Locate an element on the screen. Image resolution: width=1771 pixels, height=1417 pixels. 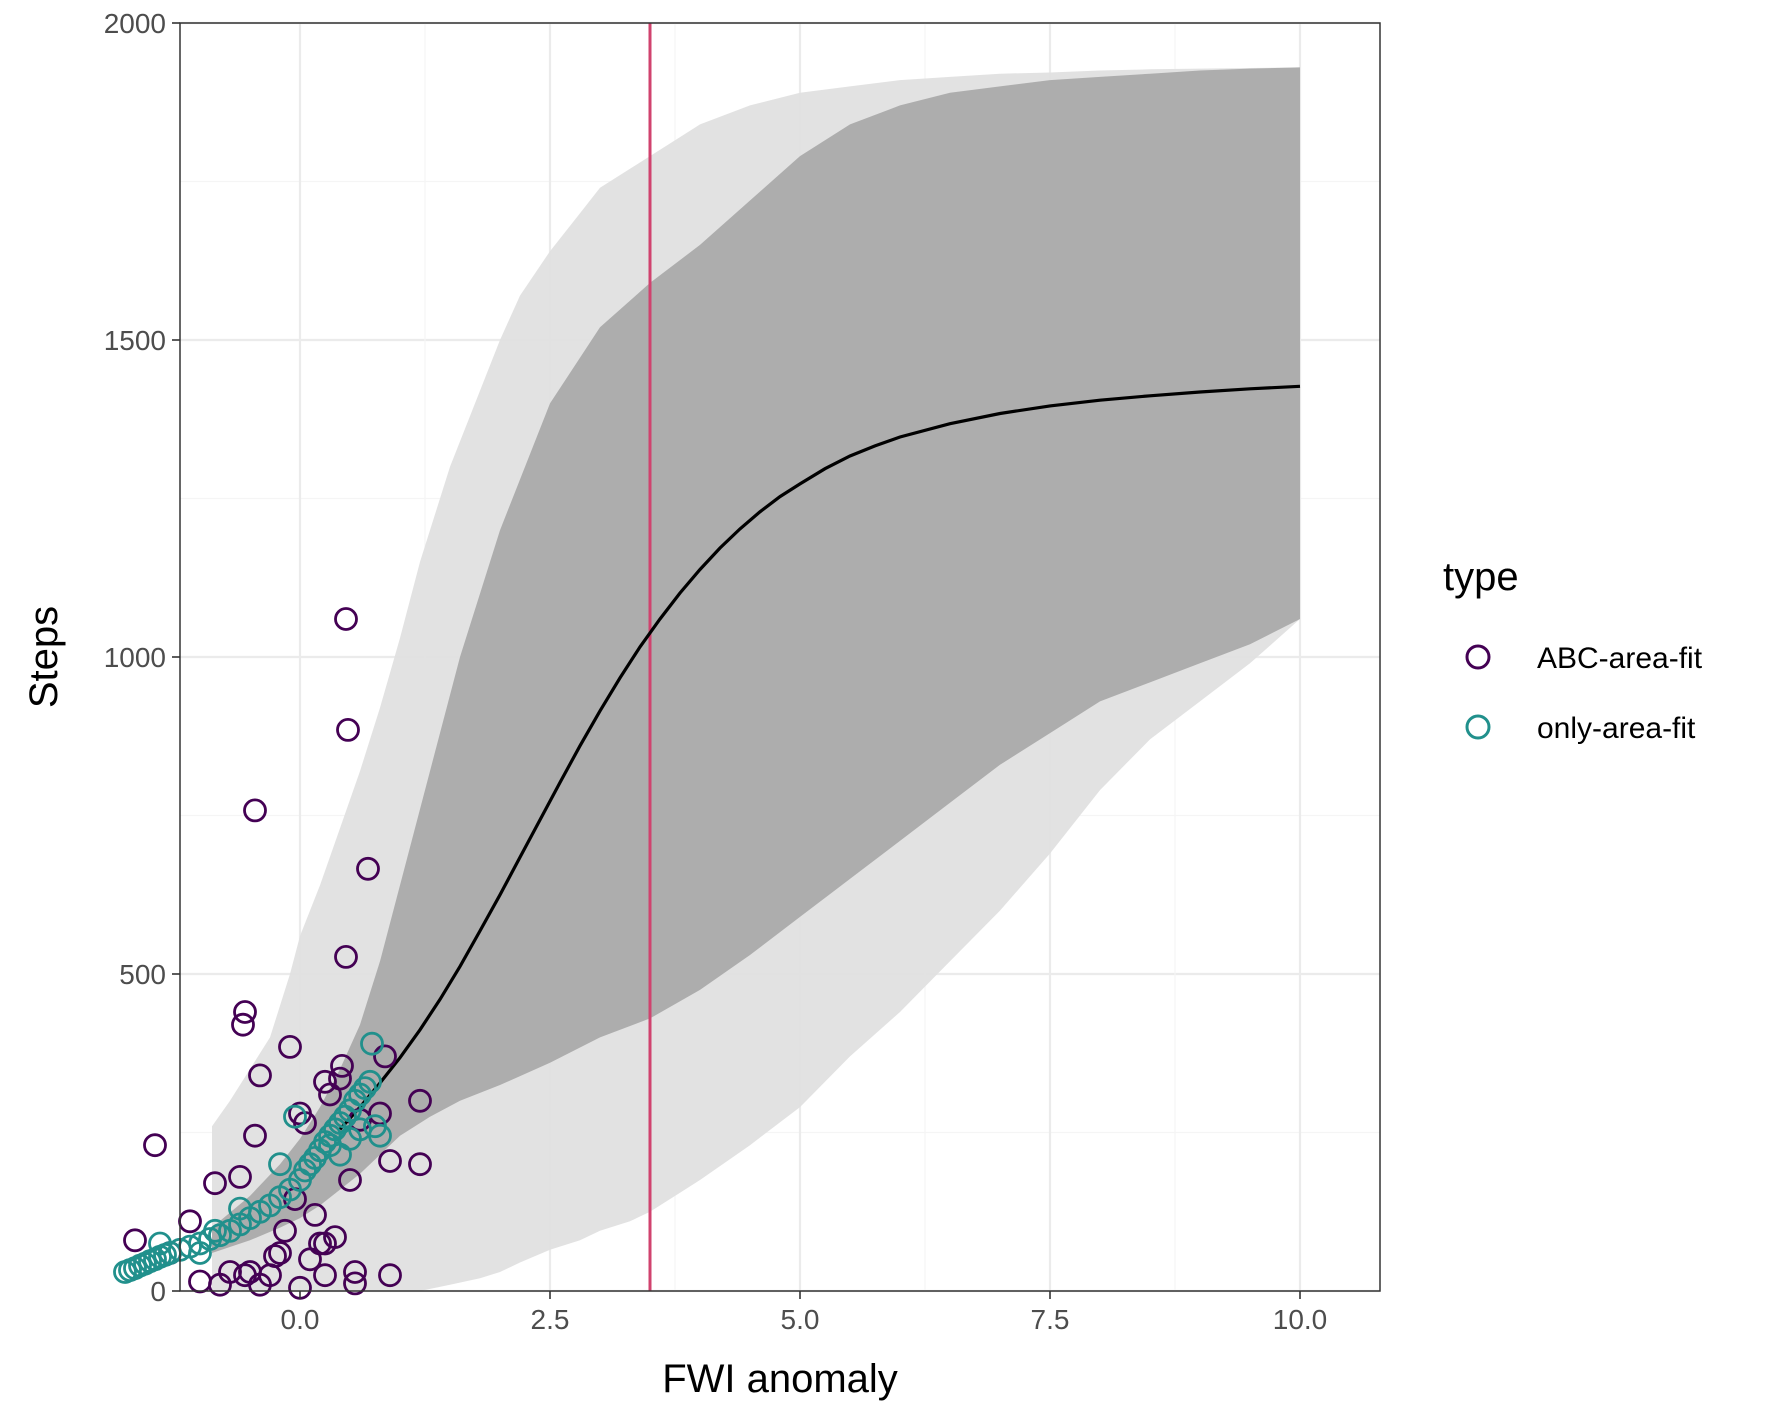
legend-label-only-area-fit: only-area-fit is located at coordinates (1616, 728).